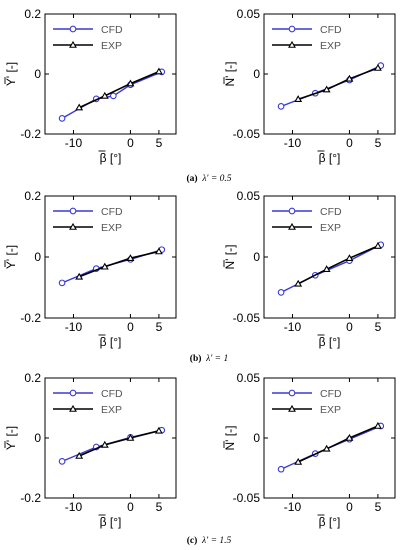 The height and width of the screenshot is (550, 418). I want to click on chart-c-left: -10 0 5 -0.2 0 0.2 β [°] Y' [-] CFD EXP, so click(90, 450).